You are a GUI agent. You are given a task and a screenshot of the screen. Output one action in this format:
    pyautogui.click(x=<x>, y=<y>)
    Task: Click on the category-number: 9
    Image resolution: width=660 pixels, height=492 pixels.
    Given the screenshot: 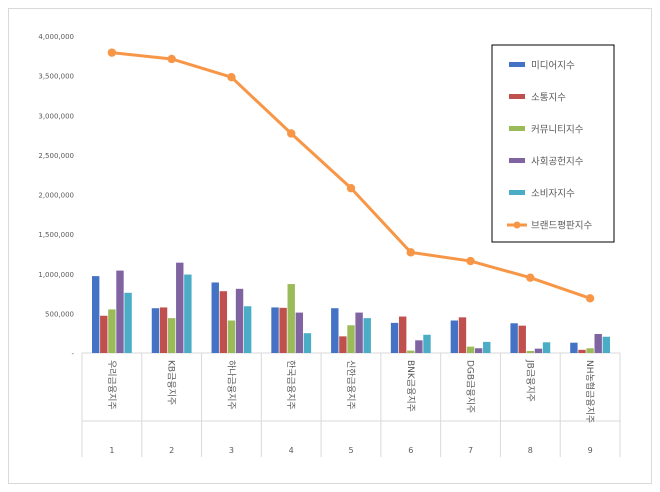 What is the action you would take?
    pyautogui.click(x=590, y=450)
    